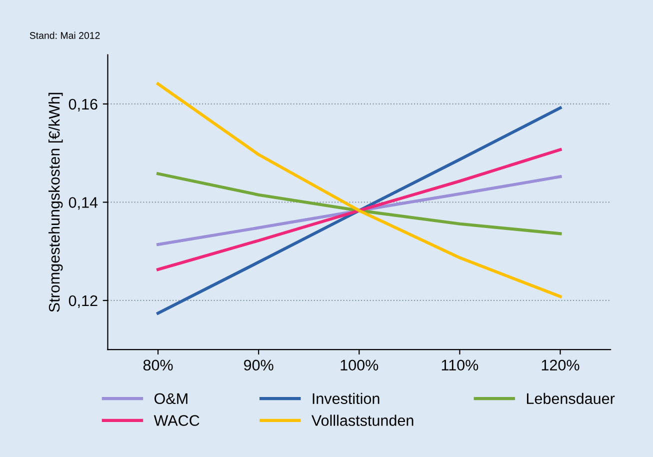 The width and height of the screenshot is (653, 457). I want to click on legend-label: O&M, so click(171, 398).